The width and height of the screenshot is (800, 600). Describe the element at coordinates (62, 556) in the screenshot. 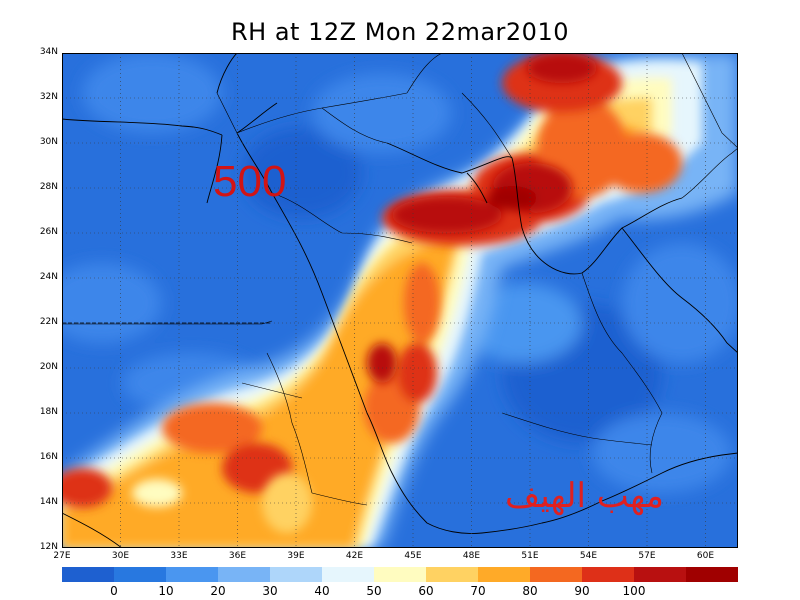

I see `longitude-tick-label: 27E` at that location.